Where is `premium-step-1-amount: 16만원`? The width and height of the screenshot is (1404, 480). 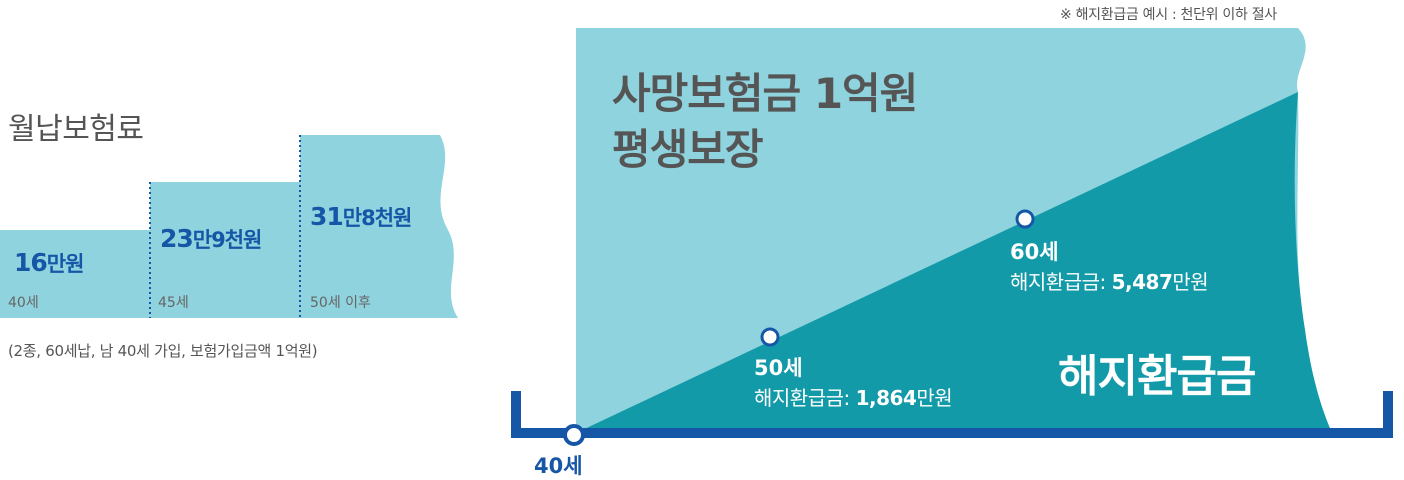 premium-step-1-amount: 16만원 is located at coordinates (49, 262).